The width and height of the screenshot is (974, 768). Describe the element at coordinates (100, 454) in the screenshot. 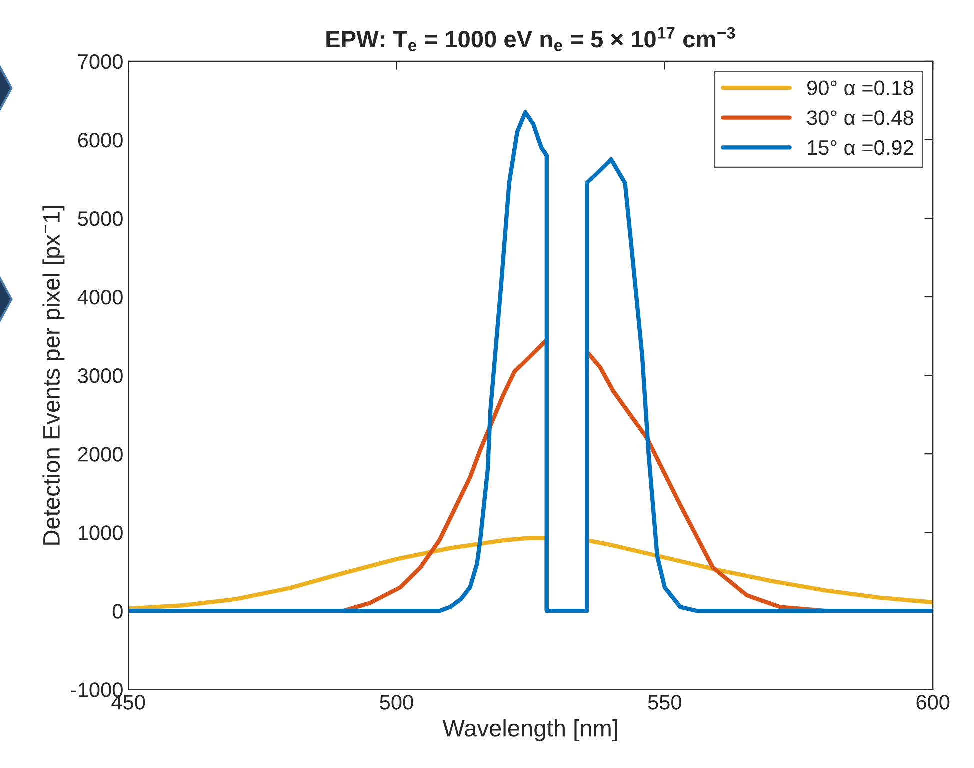

I see `y-tick-label: 2000` at that location.